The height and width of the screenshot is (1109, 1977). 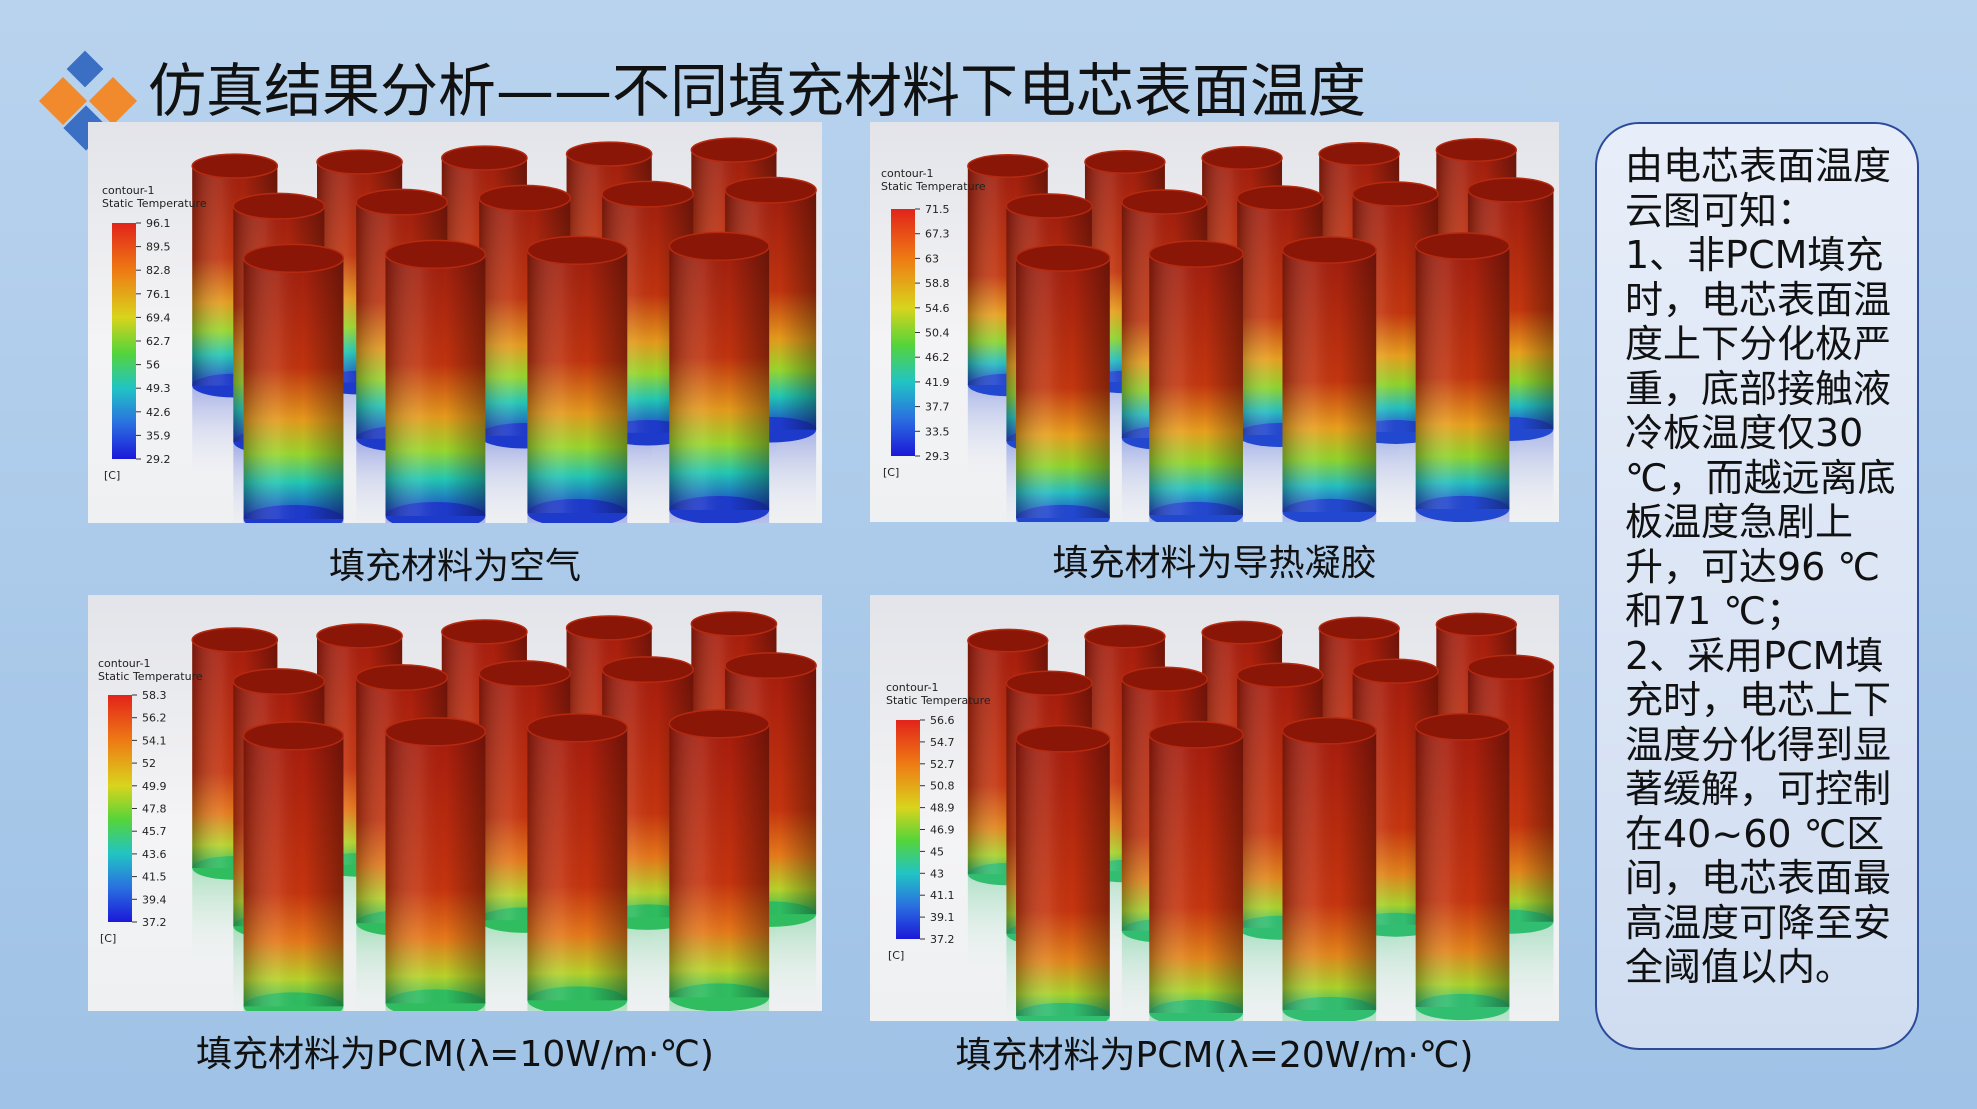 I want to click on logo, so click(x=88, y=100).